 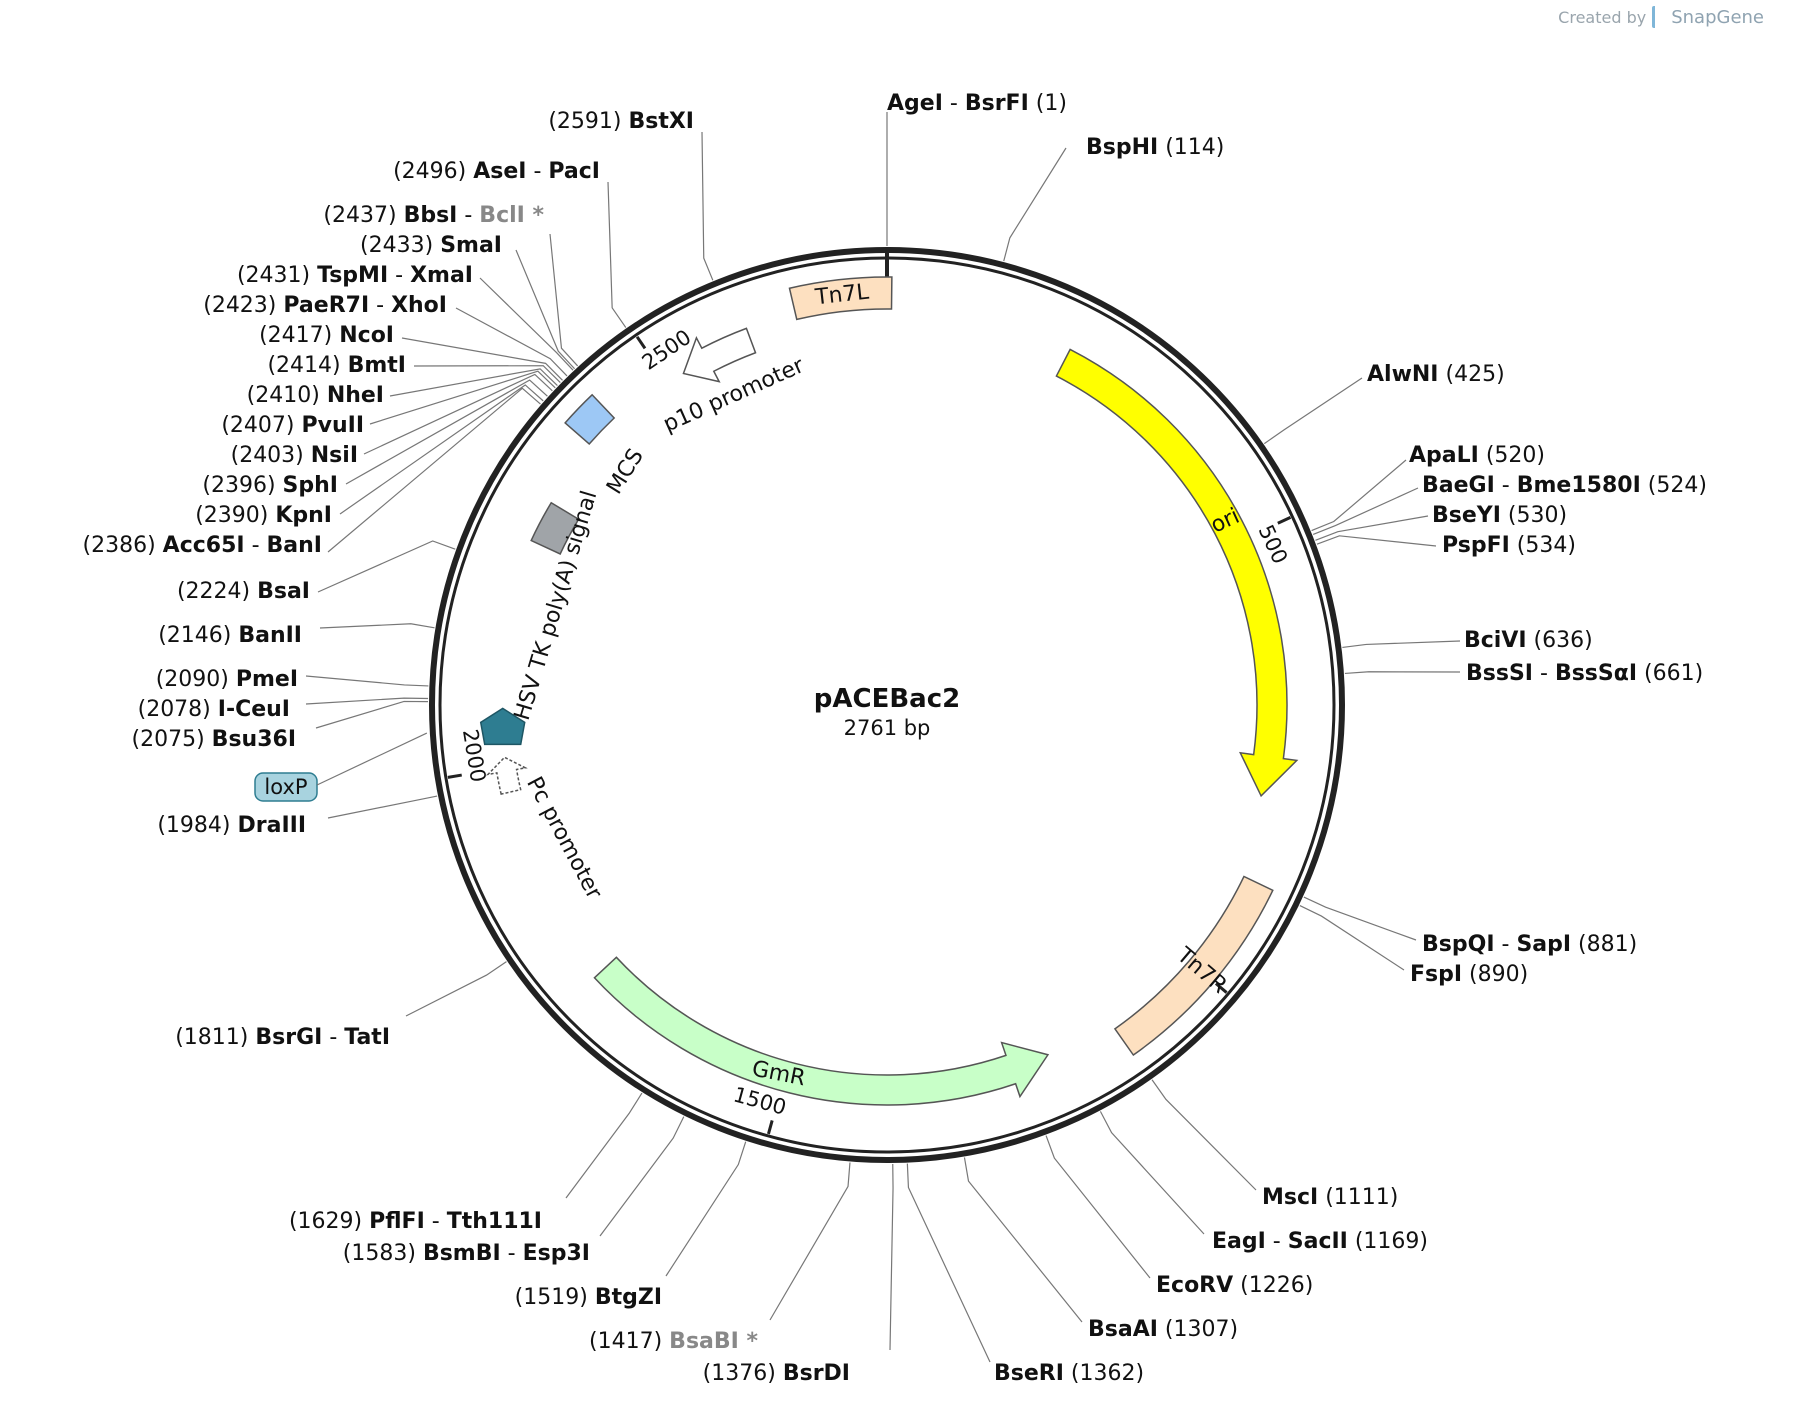 I want to click on feature-pc-promoter: Pc promoter, so click(x=546, y=830).